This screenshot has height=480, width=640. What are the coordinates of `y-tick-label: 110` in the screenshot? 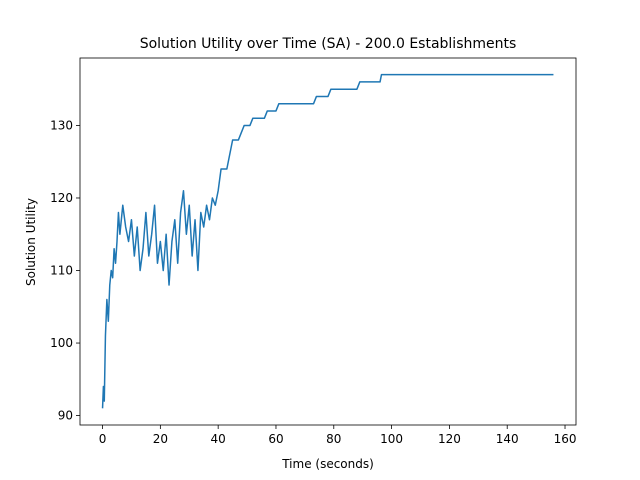 It's located at (61, 271).